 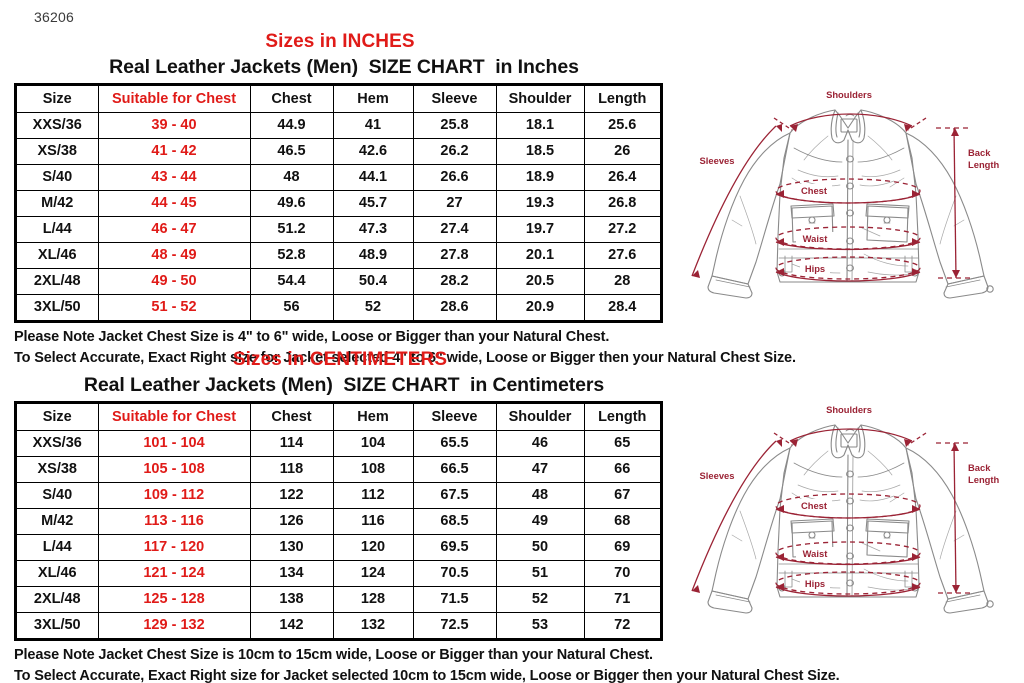 What do you see at coordinates (454, 125) in the screenshot?
I see `cell-value: 25.8` at bounding box center [454, 125].